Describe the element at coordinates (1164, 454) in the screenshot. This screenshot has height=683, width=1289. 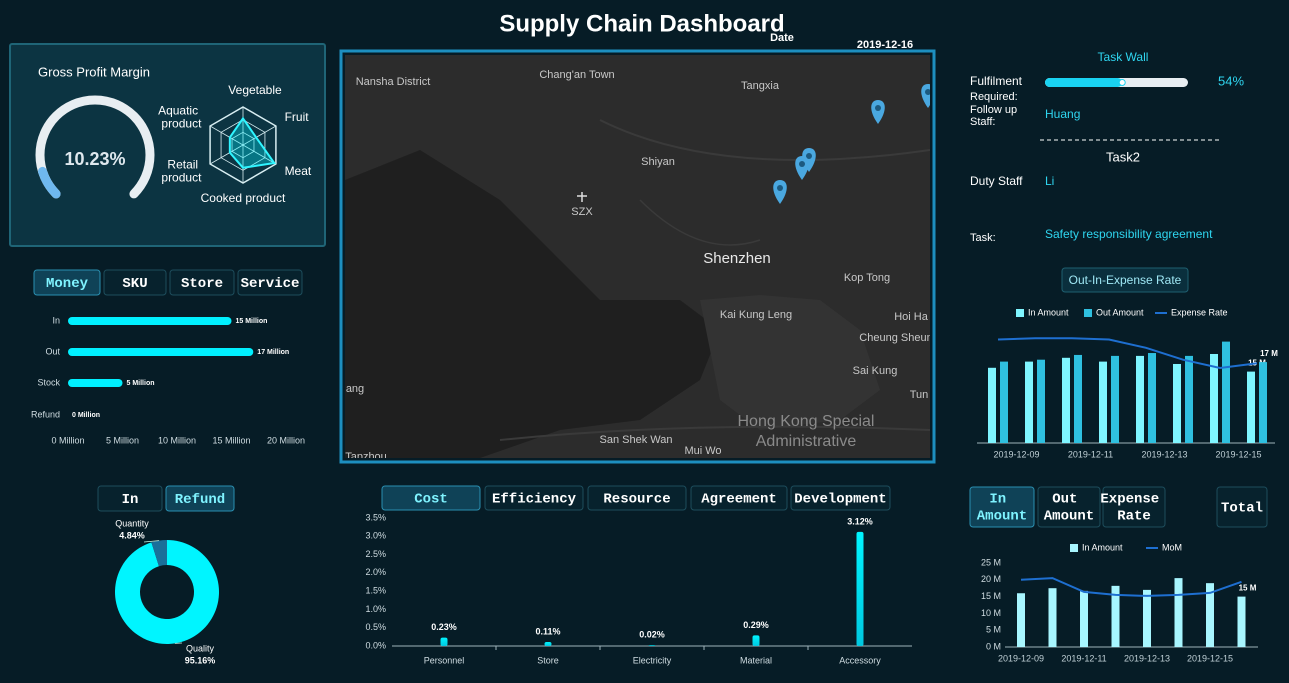
I see `x-tick-label: 2019-12-13` at that location.